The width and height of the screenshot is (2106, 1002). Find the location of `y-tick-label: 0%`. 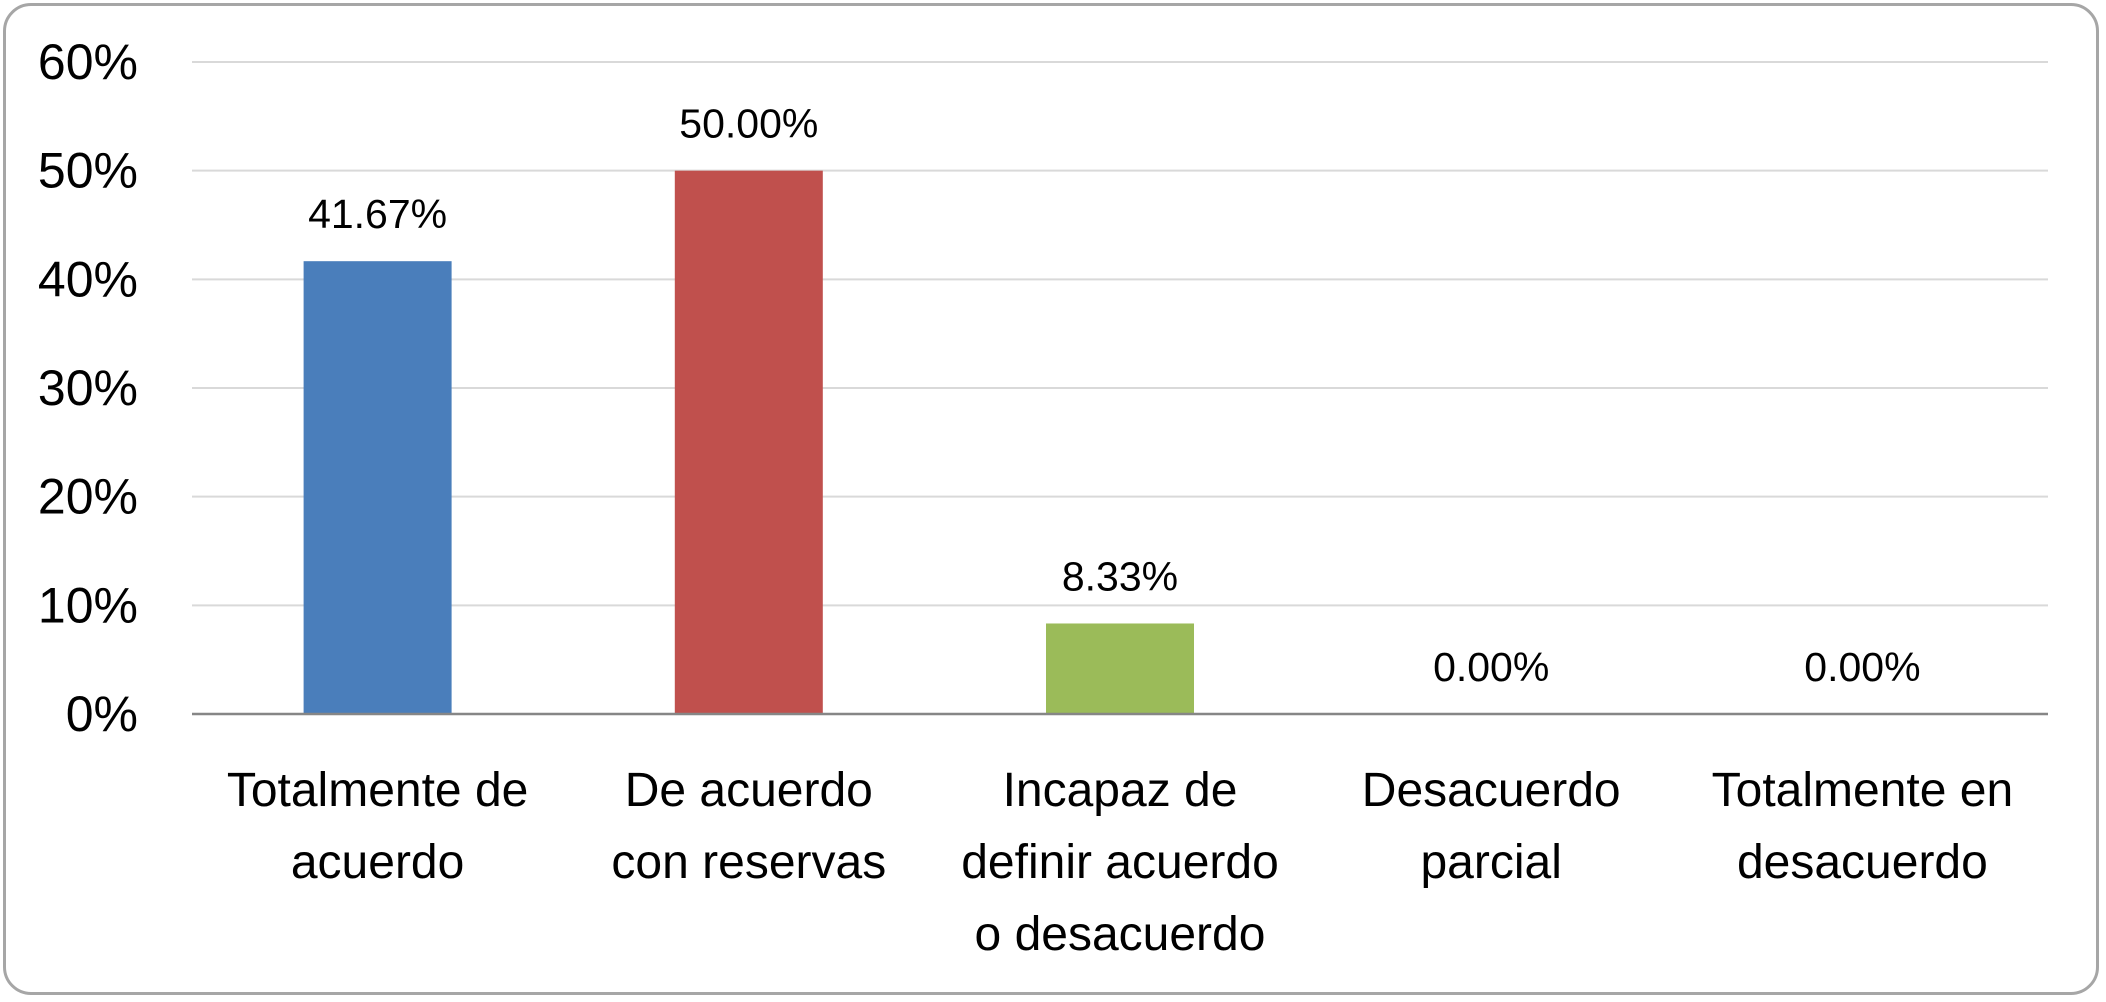

y-tick-label: 0% is located at coordinates (102, 714).